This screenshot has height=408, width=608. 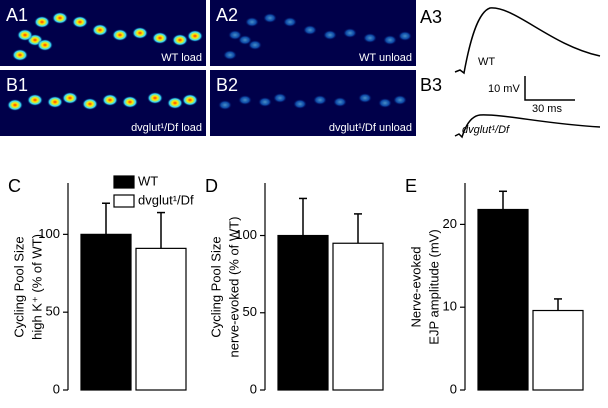 What do you see at coordinates (17, 15) in the screenshot?
I see `panel-label: A1` at bounding box center [17, 15].